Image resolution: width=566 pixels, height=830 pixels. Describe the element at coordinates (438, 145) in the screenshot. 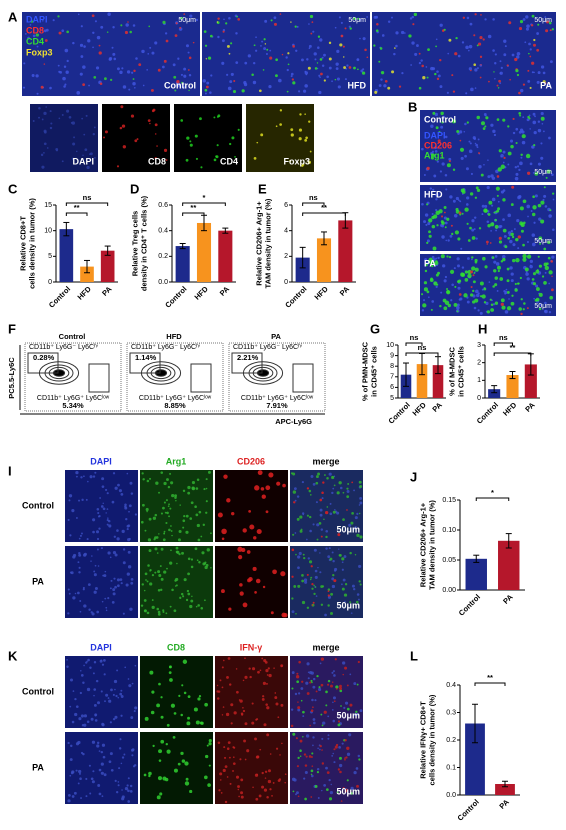

I see `label: CD206` at that location.